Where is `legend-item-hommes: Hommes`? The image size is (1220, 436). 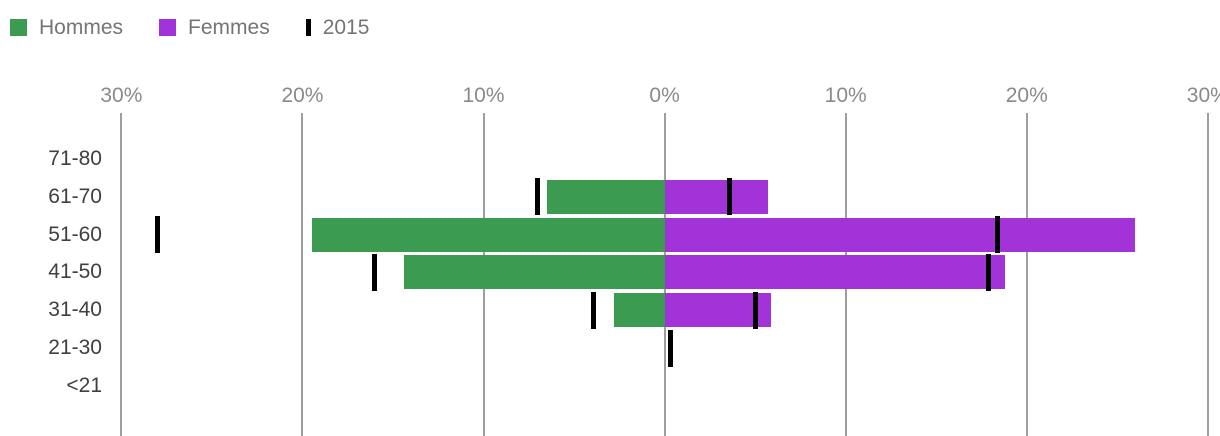
legend-item-hommes: Hommes is located at coordinates (66, 27).